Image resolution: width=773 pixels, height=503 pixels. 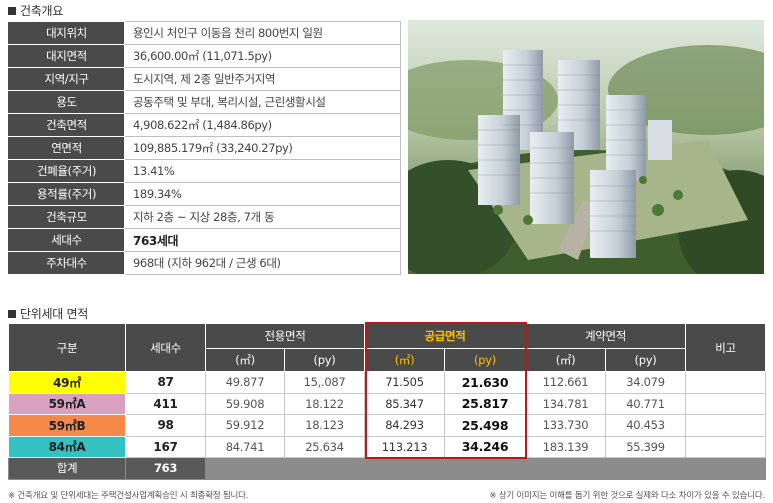 What do you see at coordinates (262, 79) in the screenshot?
I see `overview-value: 도시지역, 제 2종 일반주거지역` at bounding box center [262, 79].